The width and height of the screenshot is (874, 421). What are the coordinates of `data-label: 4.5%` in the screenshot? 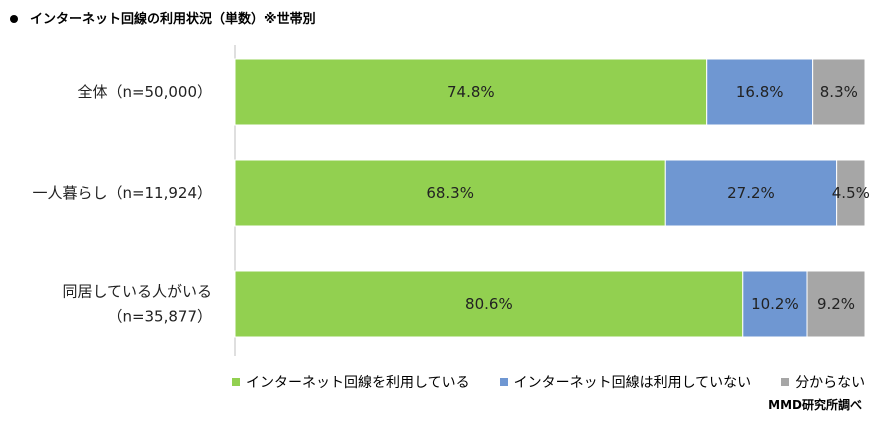 It's located at (851, 193).